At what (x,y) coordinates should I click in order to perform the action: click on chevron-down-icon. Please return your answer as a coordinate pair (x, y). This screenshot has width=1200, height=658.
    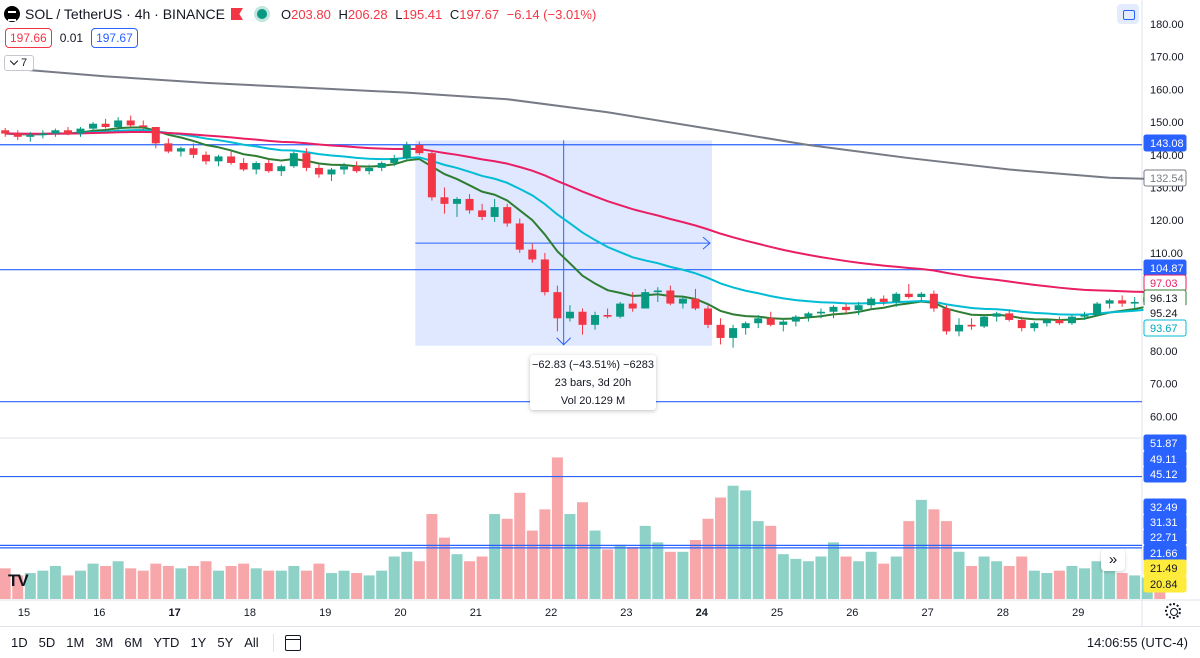
    Looking at the image, I should click on (14, 61).